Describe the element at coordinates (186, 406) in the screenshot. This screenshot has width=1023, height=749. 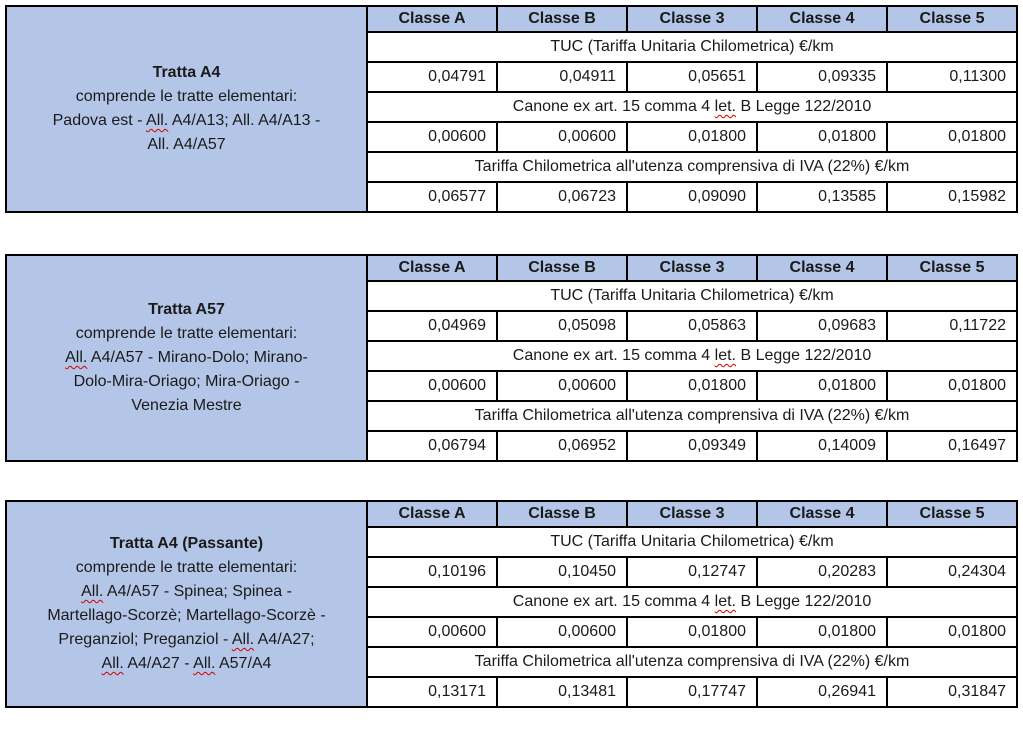
I see `route-description-line: Venezia Mestre` at that location.